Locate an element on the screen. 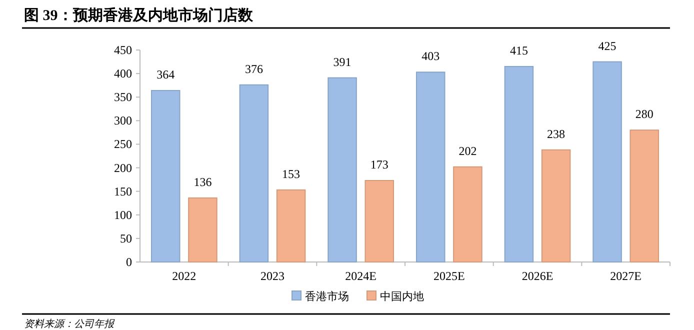  data-label: 403 is located at coordinates (431, 56).